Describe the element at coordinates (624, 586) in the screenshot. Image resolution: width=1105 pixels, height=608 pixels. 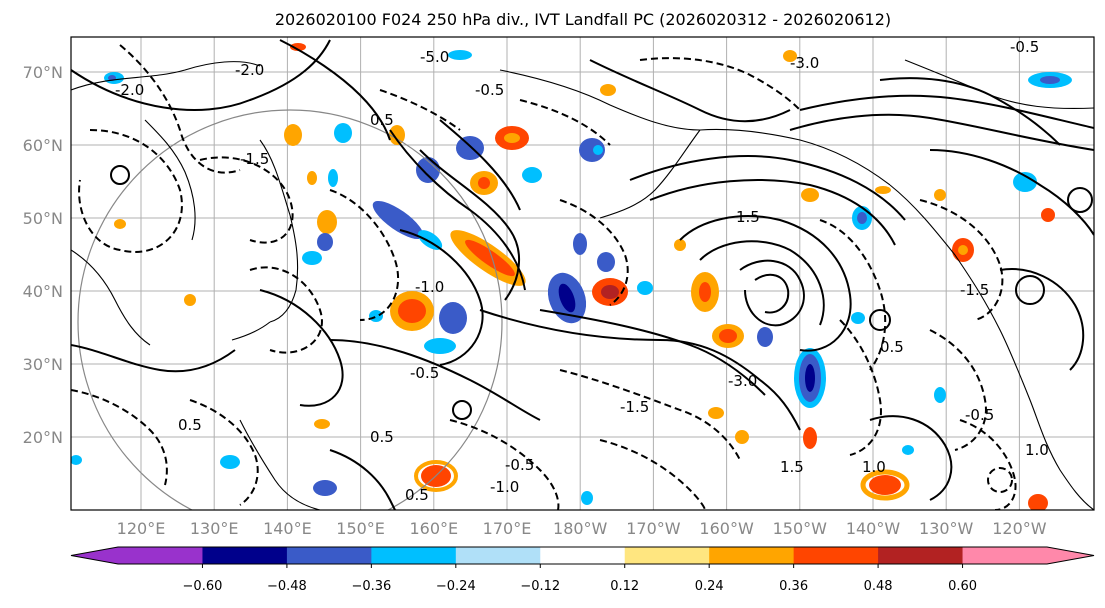
I see `colorbar-tick-label: 0.12` at that location.